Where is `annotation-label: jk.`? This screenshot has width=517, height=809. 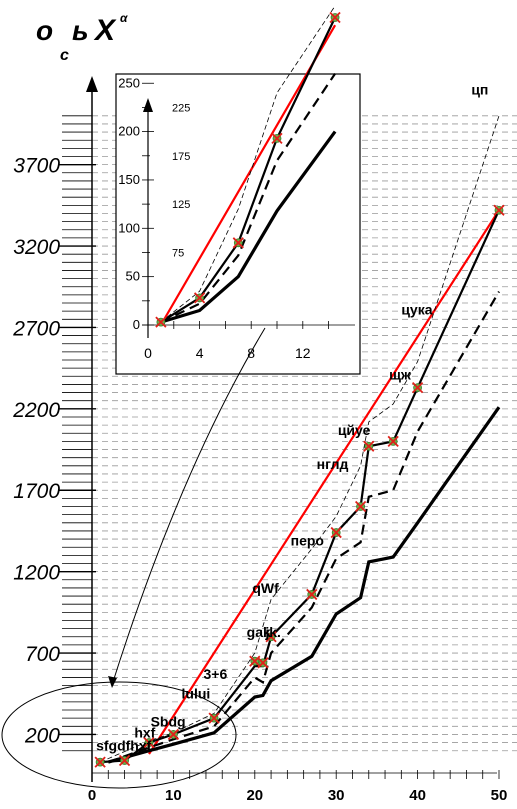
annotation-label: jk. is located at coordinates (272, 632).